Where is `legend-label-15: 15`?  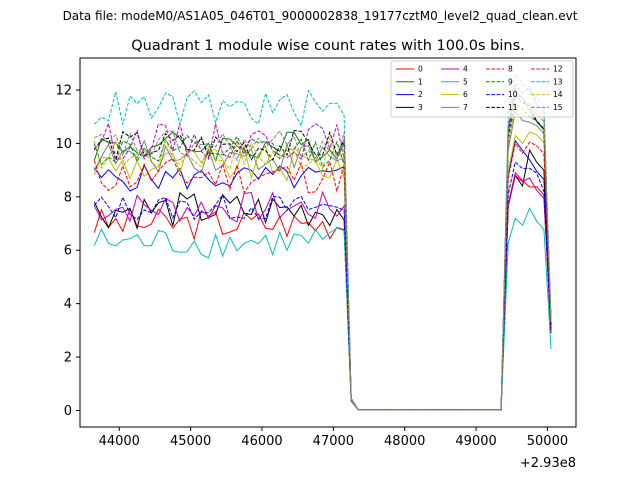 legend-label-15: 15 is located at coordinates (558, 107).